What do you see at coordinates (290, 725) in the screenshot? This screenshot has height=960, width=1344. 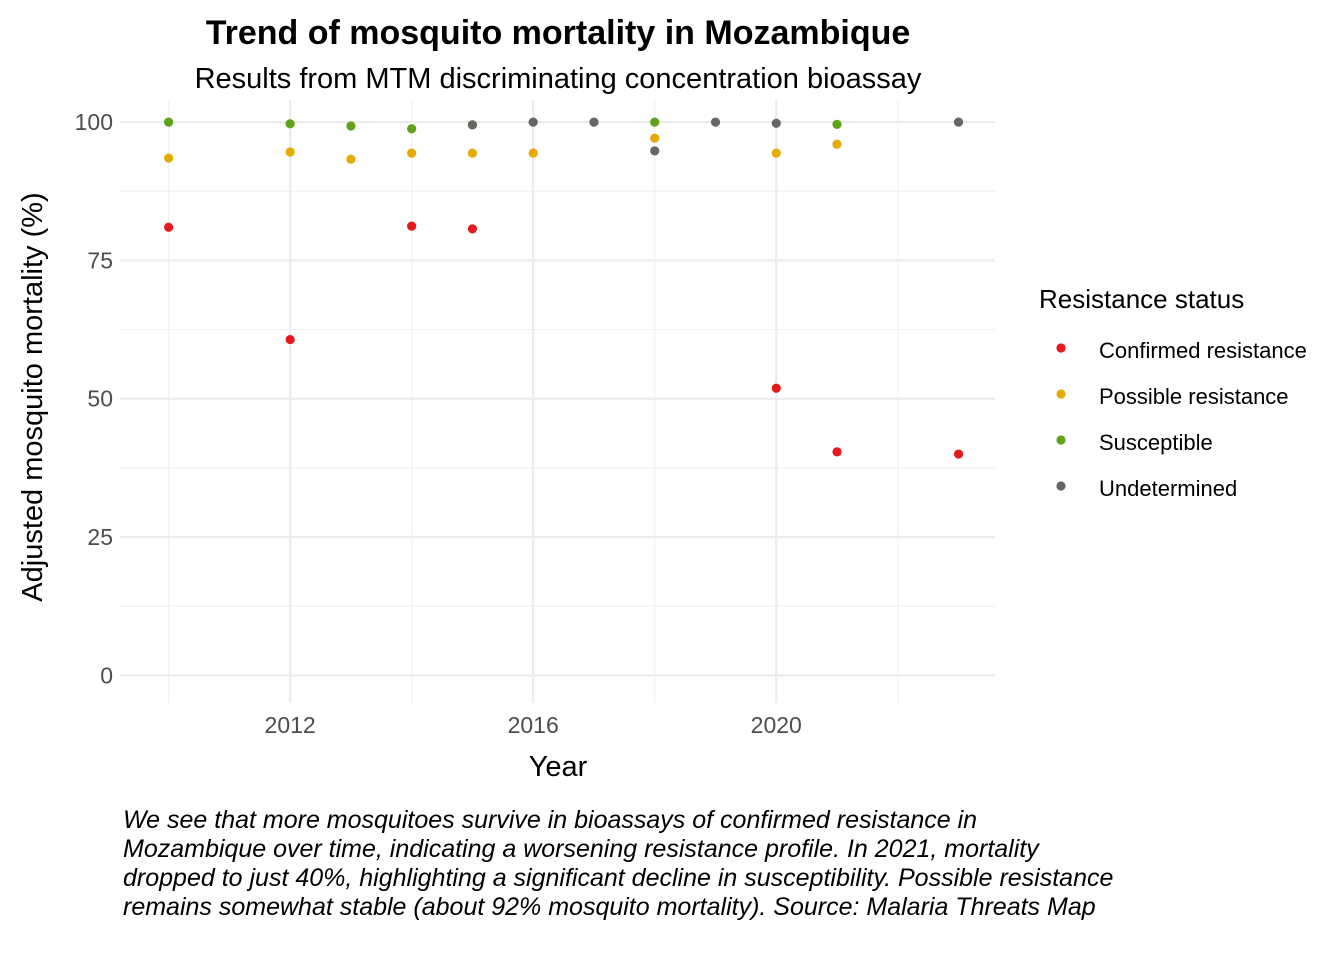 I see `x-tick-label: 2012` at bounding box center [290, 725].